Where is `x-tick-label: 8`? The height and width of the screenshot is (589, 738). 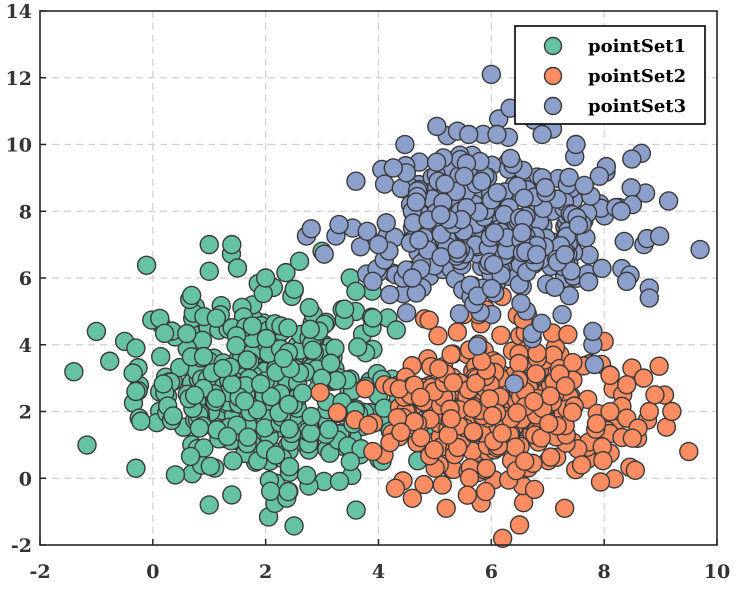
x-tick-label: 8 is located at coordinates (604, 572).